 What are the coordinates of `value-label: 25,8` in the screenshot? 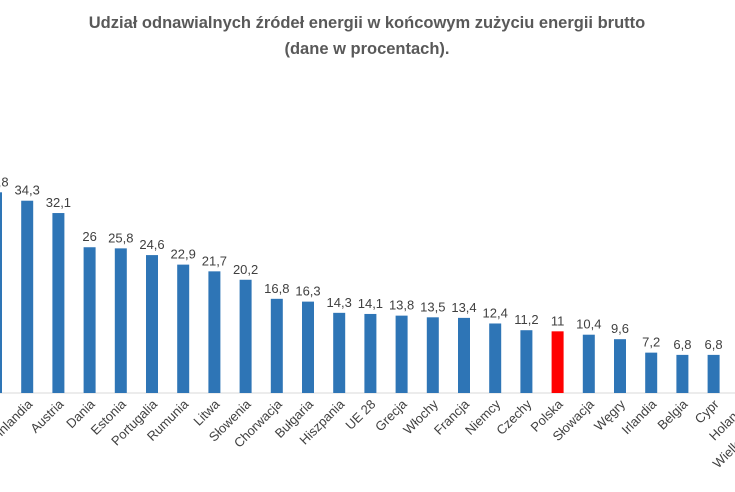 It's located at (120, 237).